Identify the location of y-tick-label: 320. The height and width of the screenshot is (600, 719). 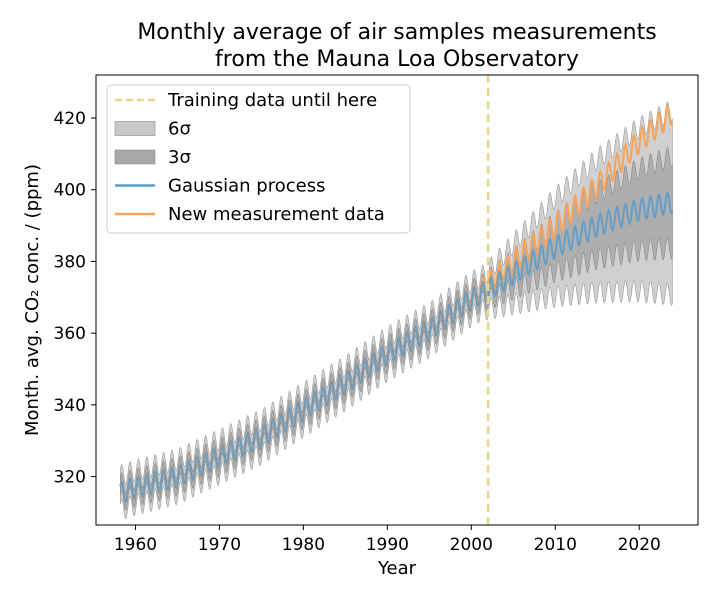
(70, 478).